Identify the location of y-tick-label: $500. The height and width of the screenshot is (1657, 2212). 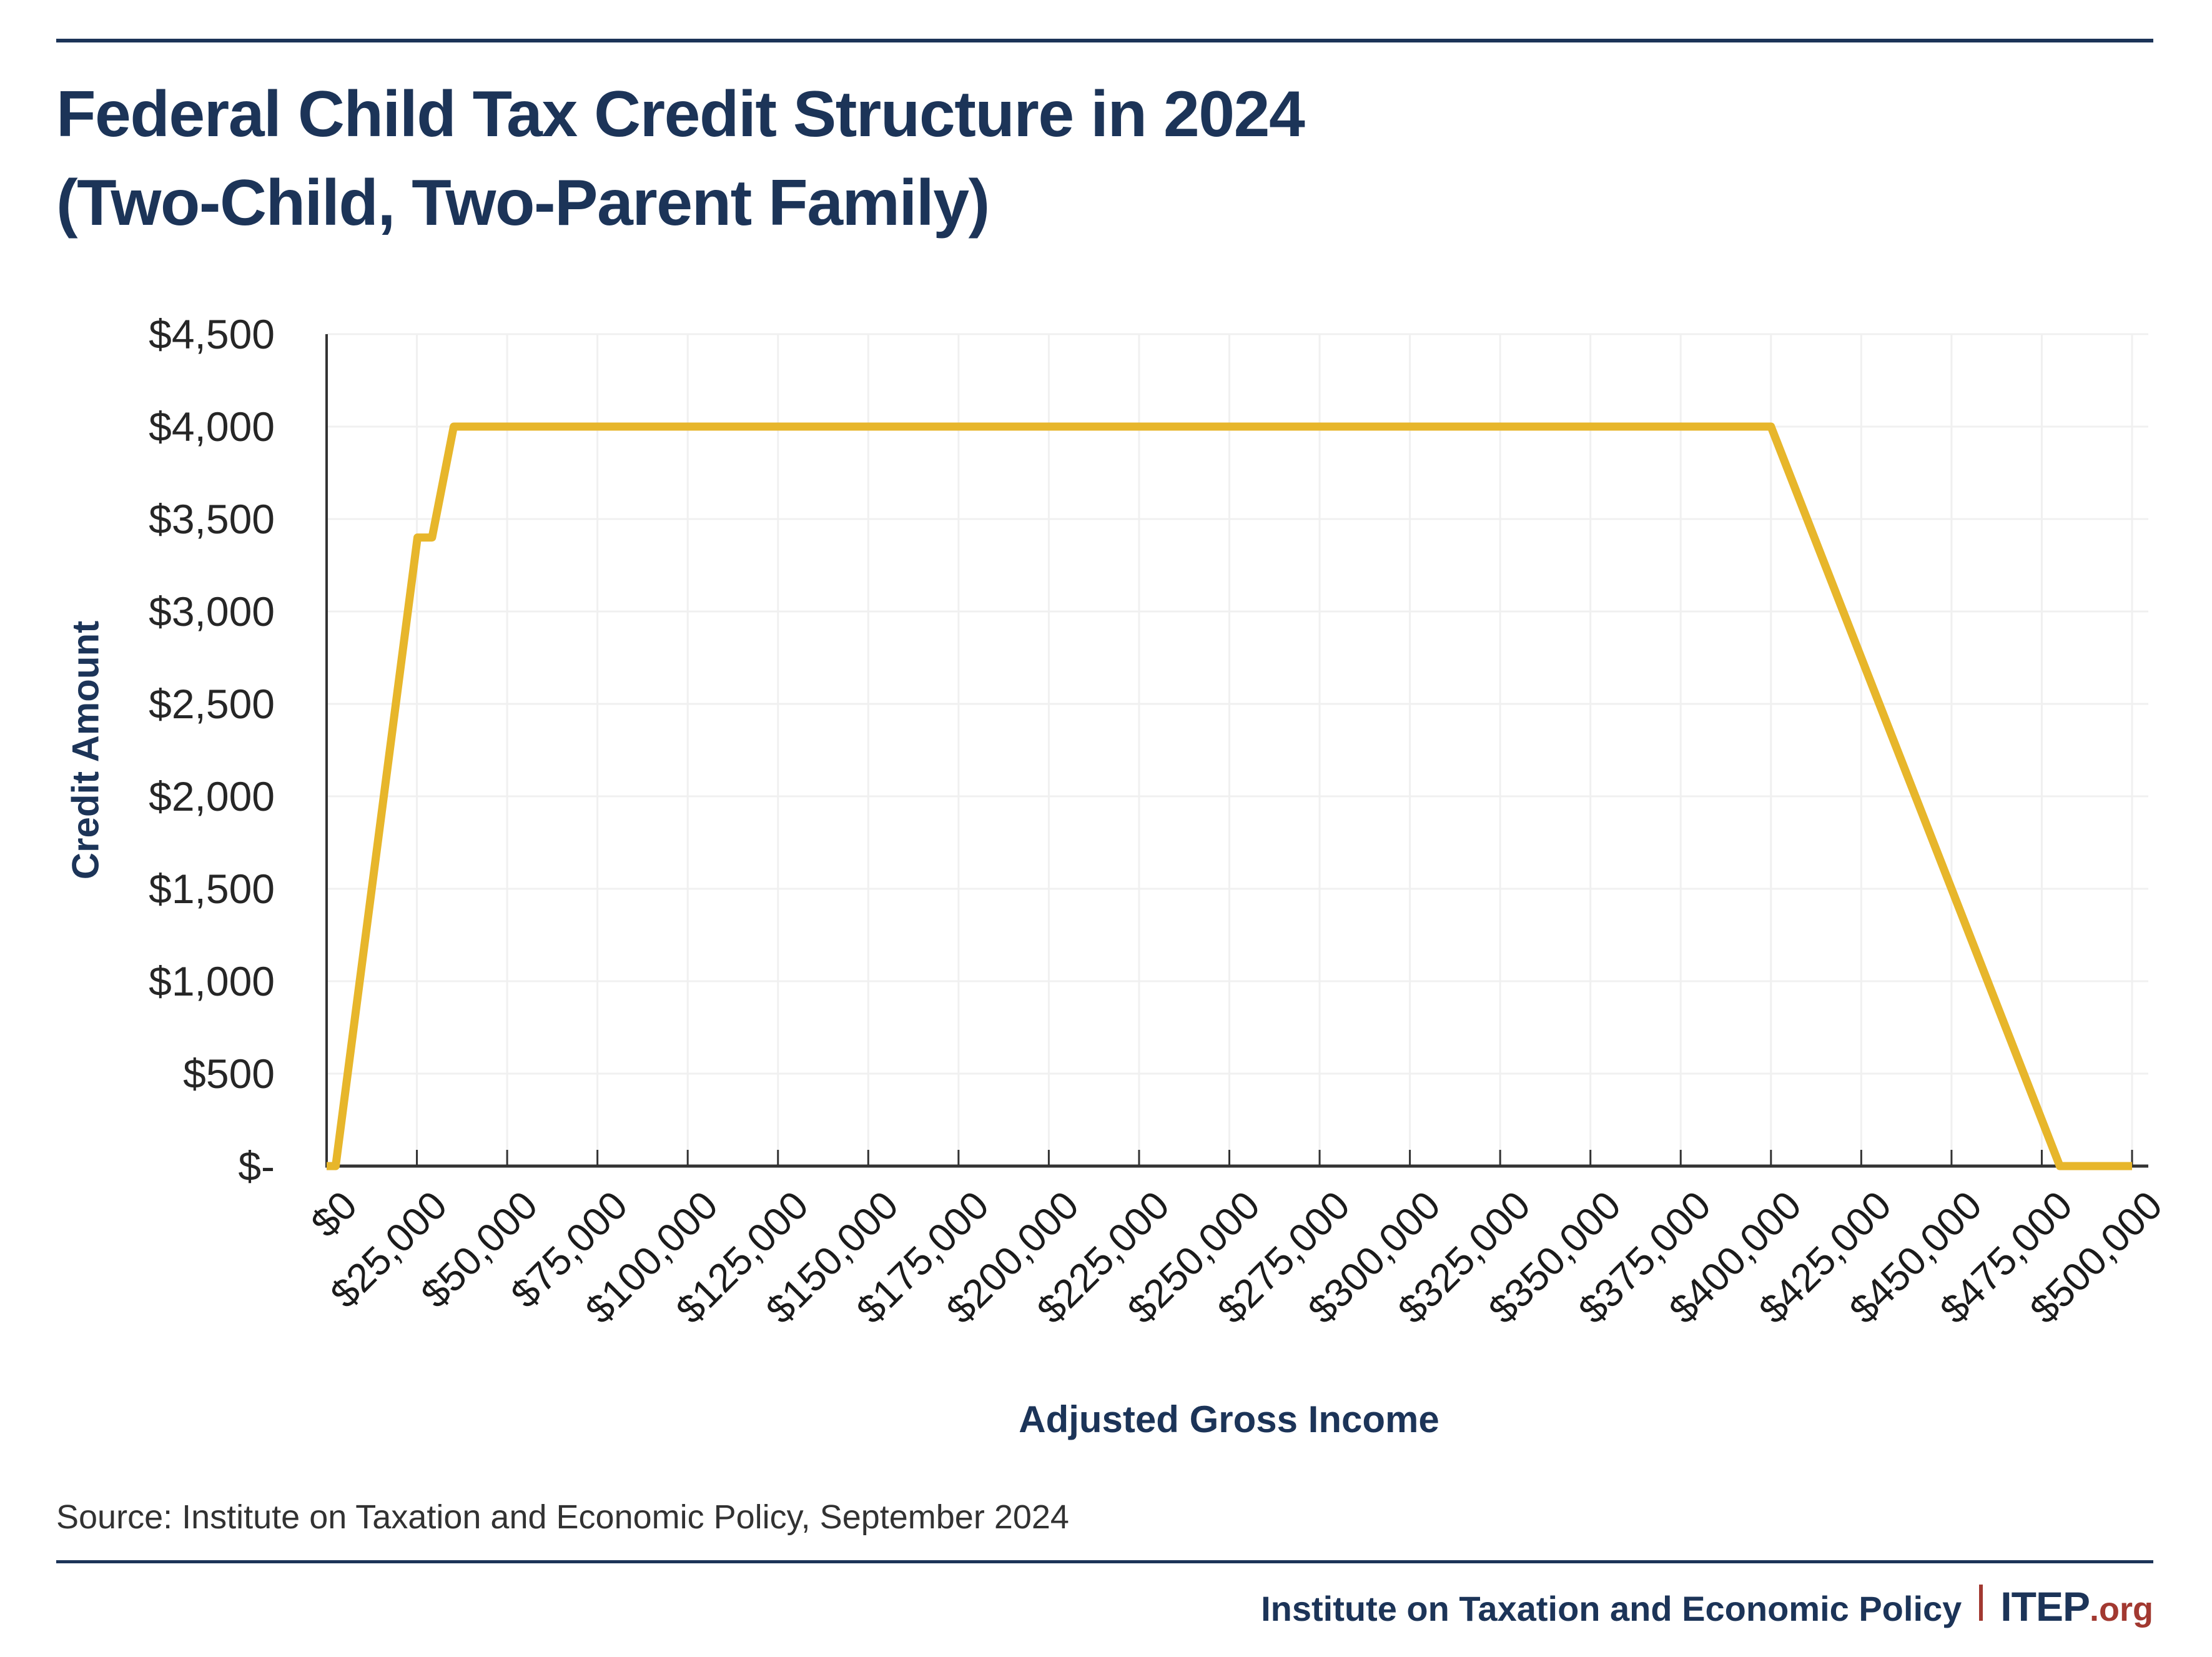
(229, 1074).